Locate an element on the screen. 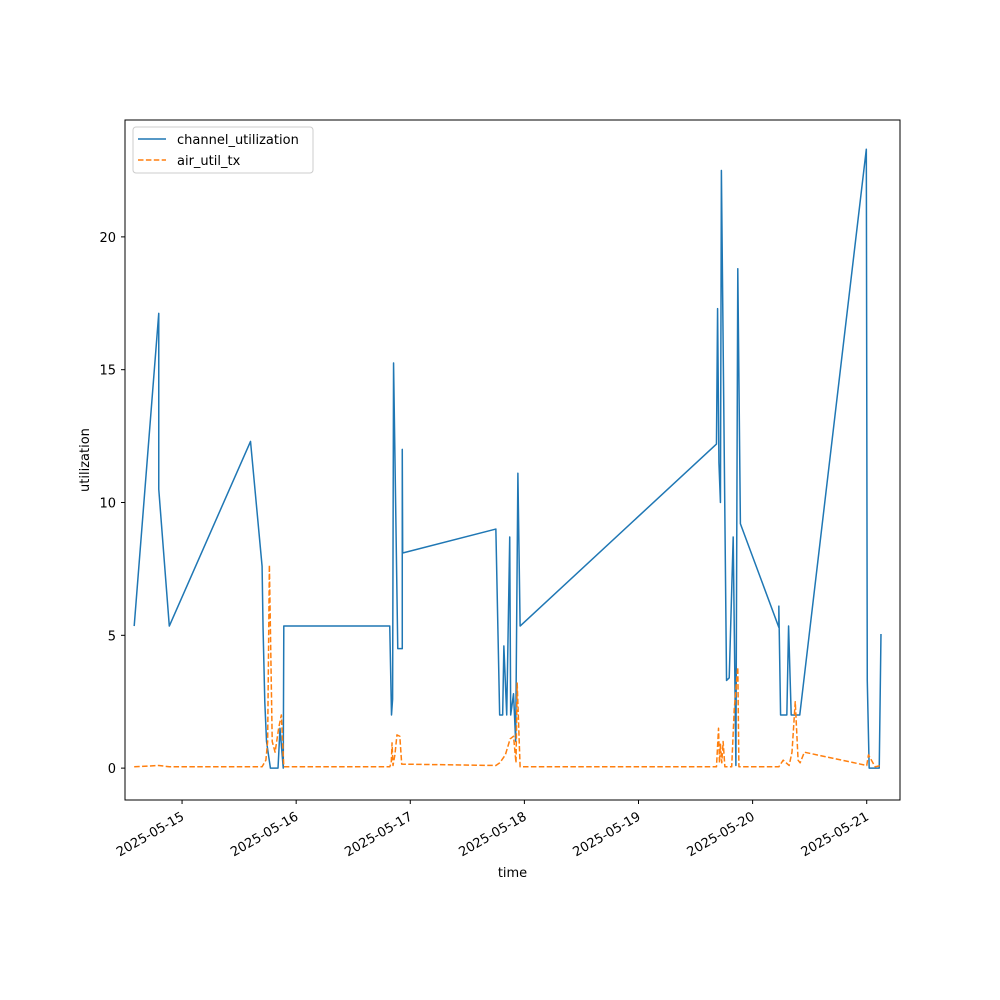  x-tick-label: 2025-05-17 is located at coordinates (378, 834).